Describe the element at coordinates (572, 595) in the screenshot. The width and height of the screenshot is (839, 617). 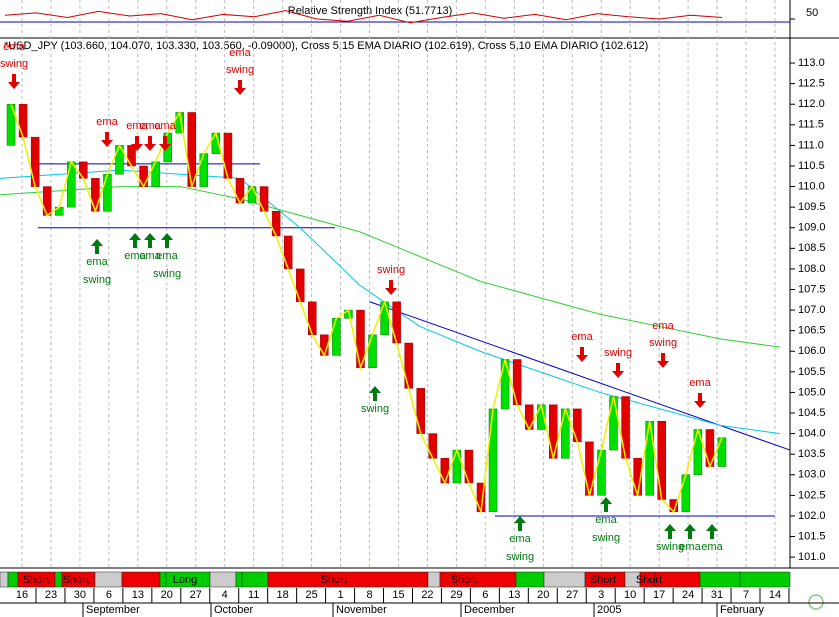
I see `x-tick-label: 27` at that location.